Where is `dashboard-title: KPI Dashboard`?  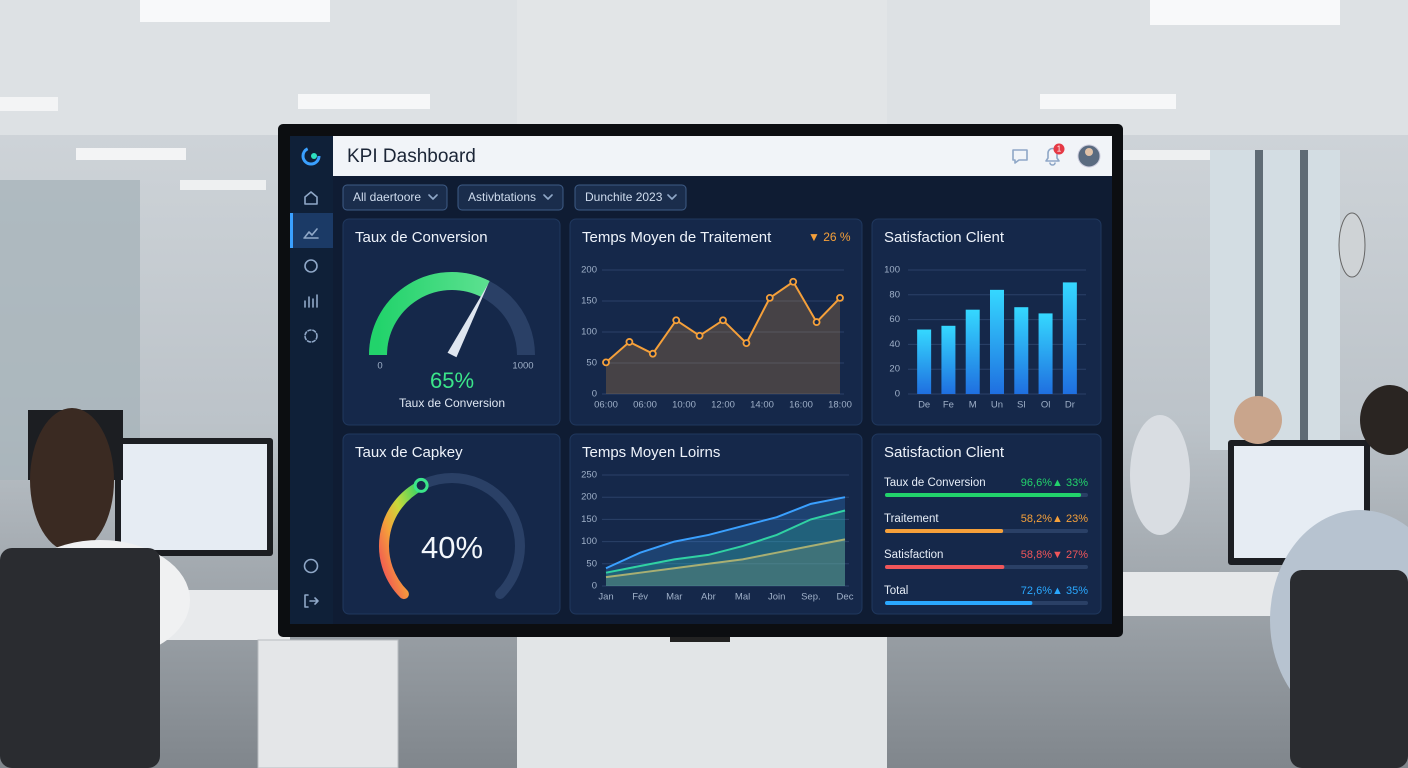 dashboard-title: KPI Dashboard is located at coordinates (411, 156).